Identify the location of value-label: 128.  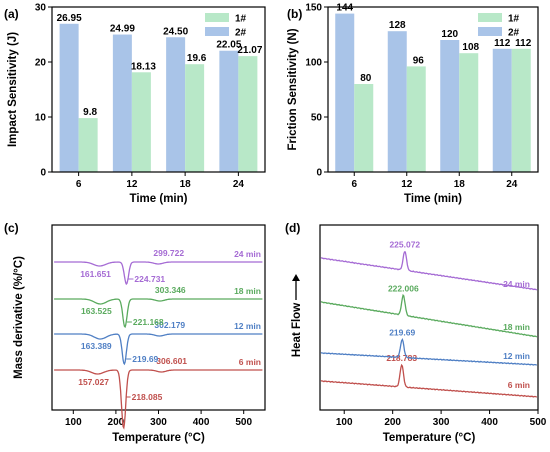
(397, 25).